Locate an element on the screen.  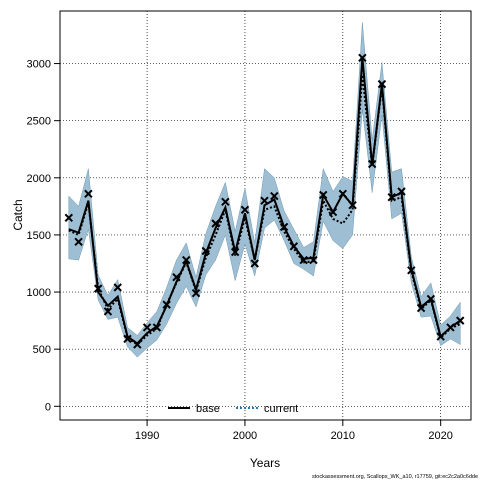
y-axis-ticks: 0 500 1000 1500 2000 2500 3000 is located at coordinates (43, 236).